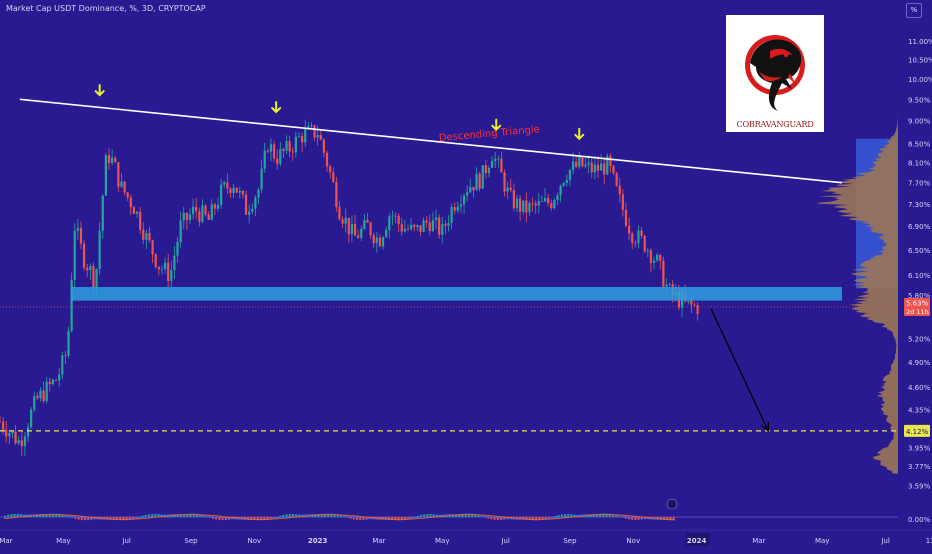 The image size is (932, 554). What do you see at coordinates (697, 541) in the screenshot?
I see `time-tick-label: 2024` at bounding box center [697, 541].